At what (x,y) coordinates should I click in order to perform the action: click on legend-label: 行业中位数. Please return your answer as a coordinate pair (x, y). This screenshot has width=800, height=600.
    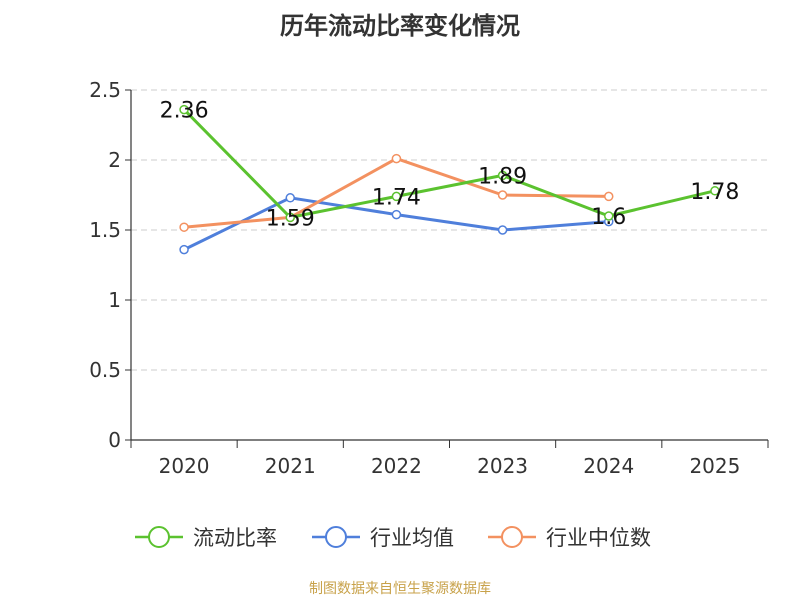
    Looking at the image, I should click on (598, 538).